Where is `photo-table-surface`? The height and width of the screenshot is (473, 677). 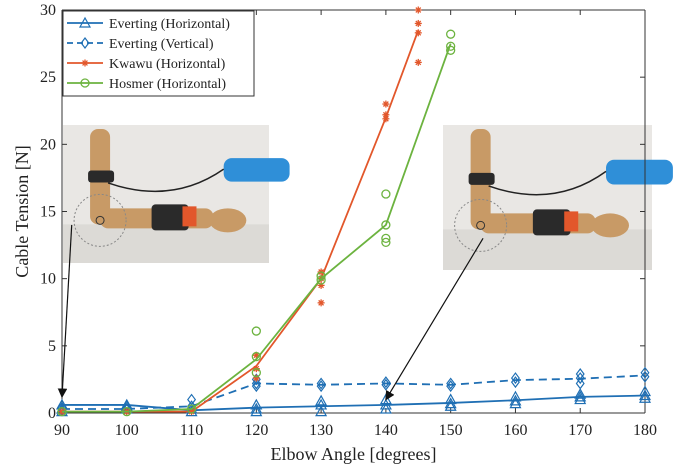
photo-table-surface is located at coordinates (547, 249).